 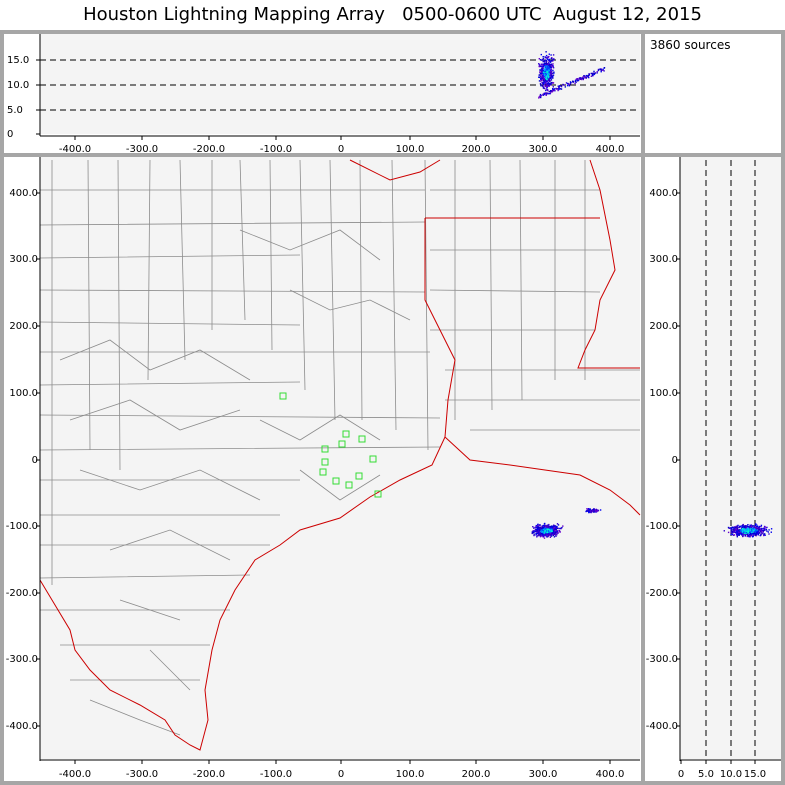 What do you see at coordinates (35, 460) in the screenshot?
I see `map-y-tick: 0` at bounding box center [35, 460].